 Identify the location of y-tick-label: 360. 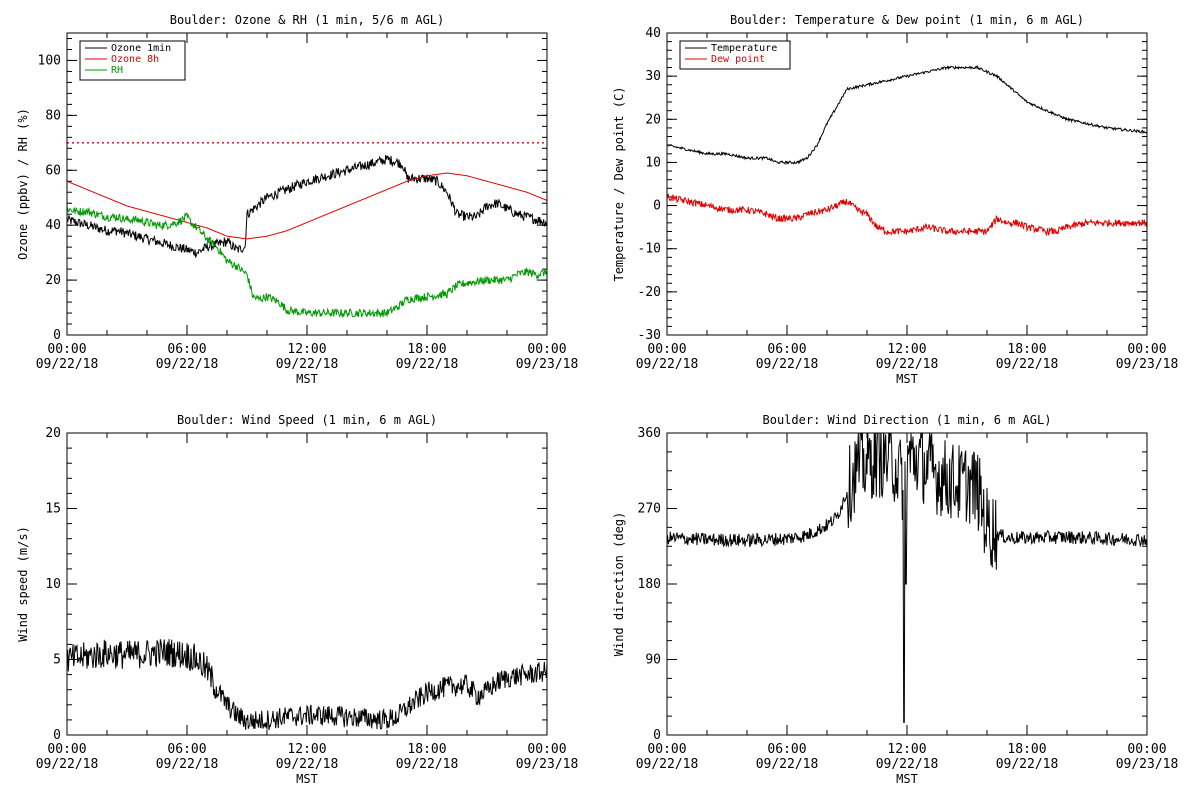
(649, 433).